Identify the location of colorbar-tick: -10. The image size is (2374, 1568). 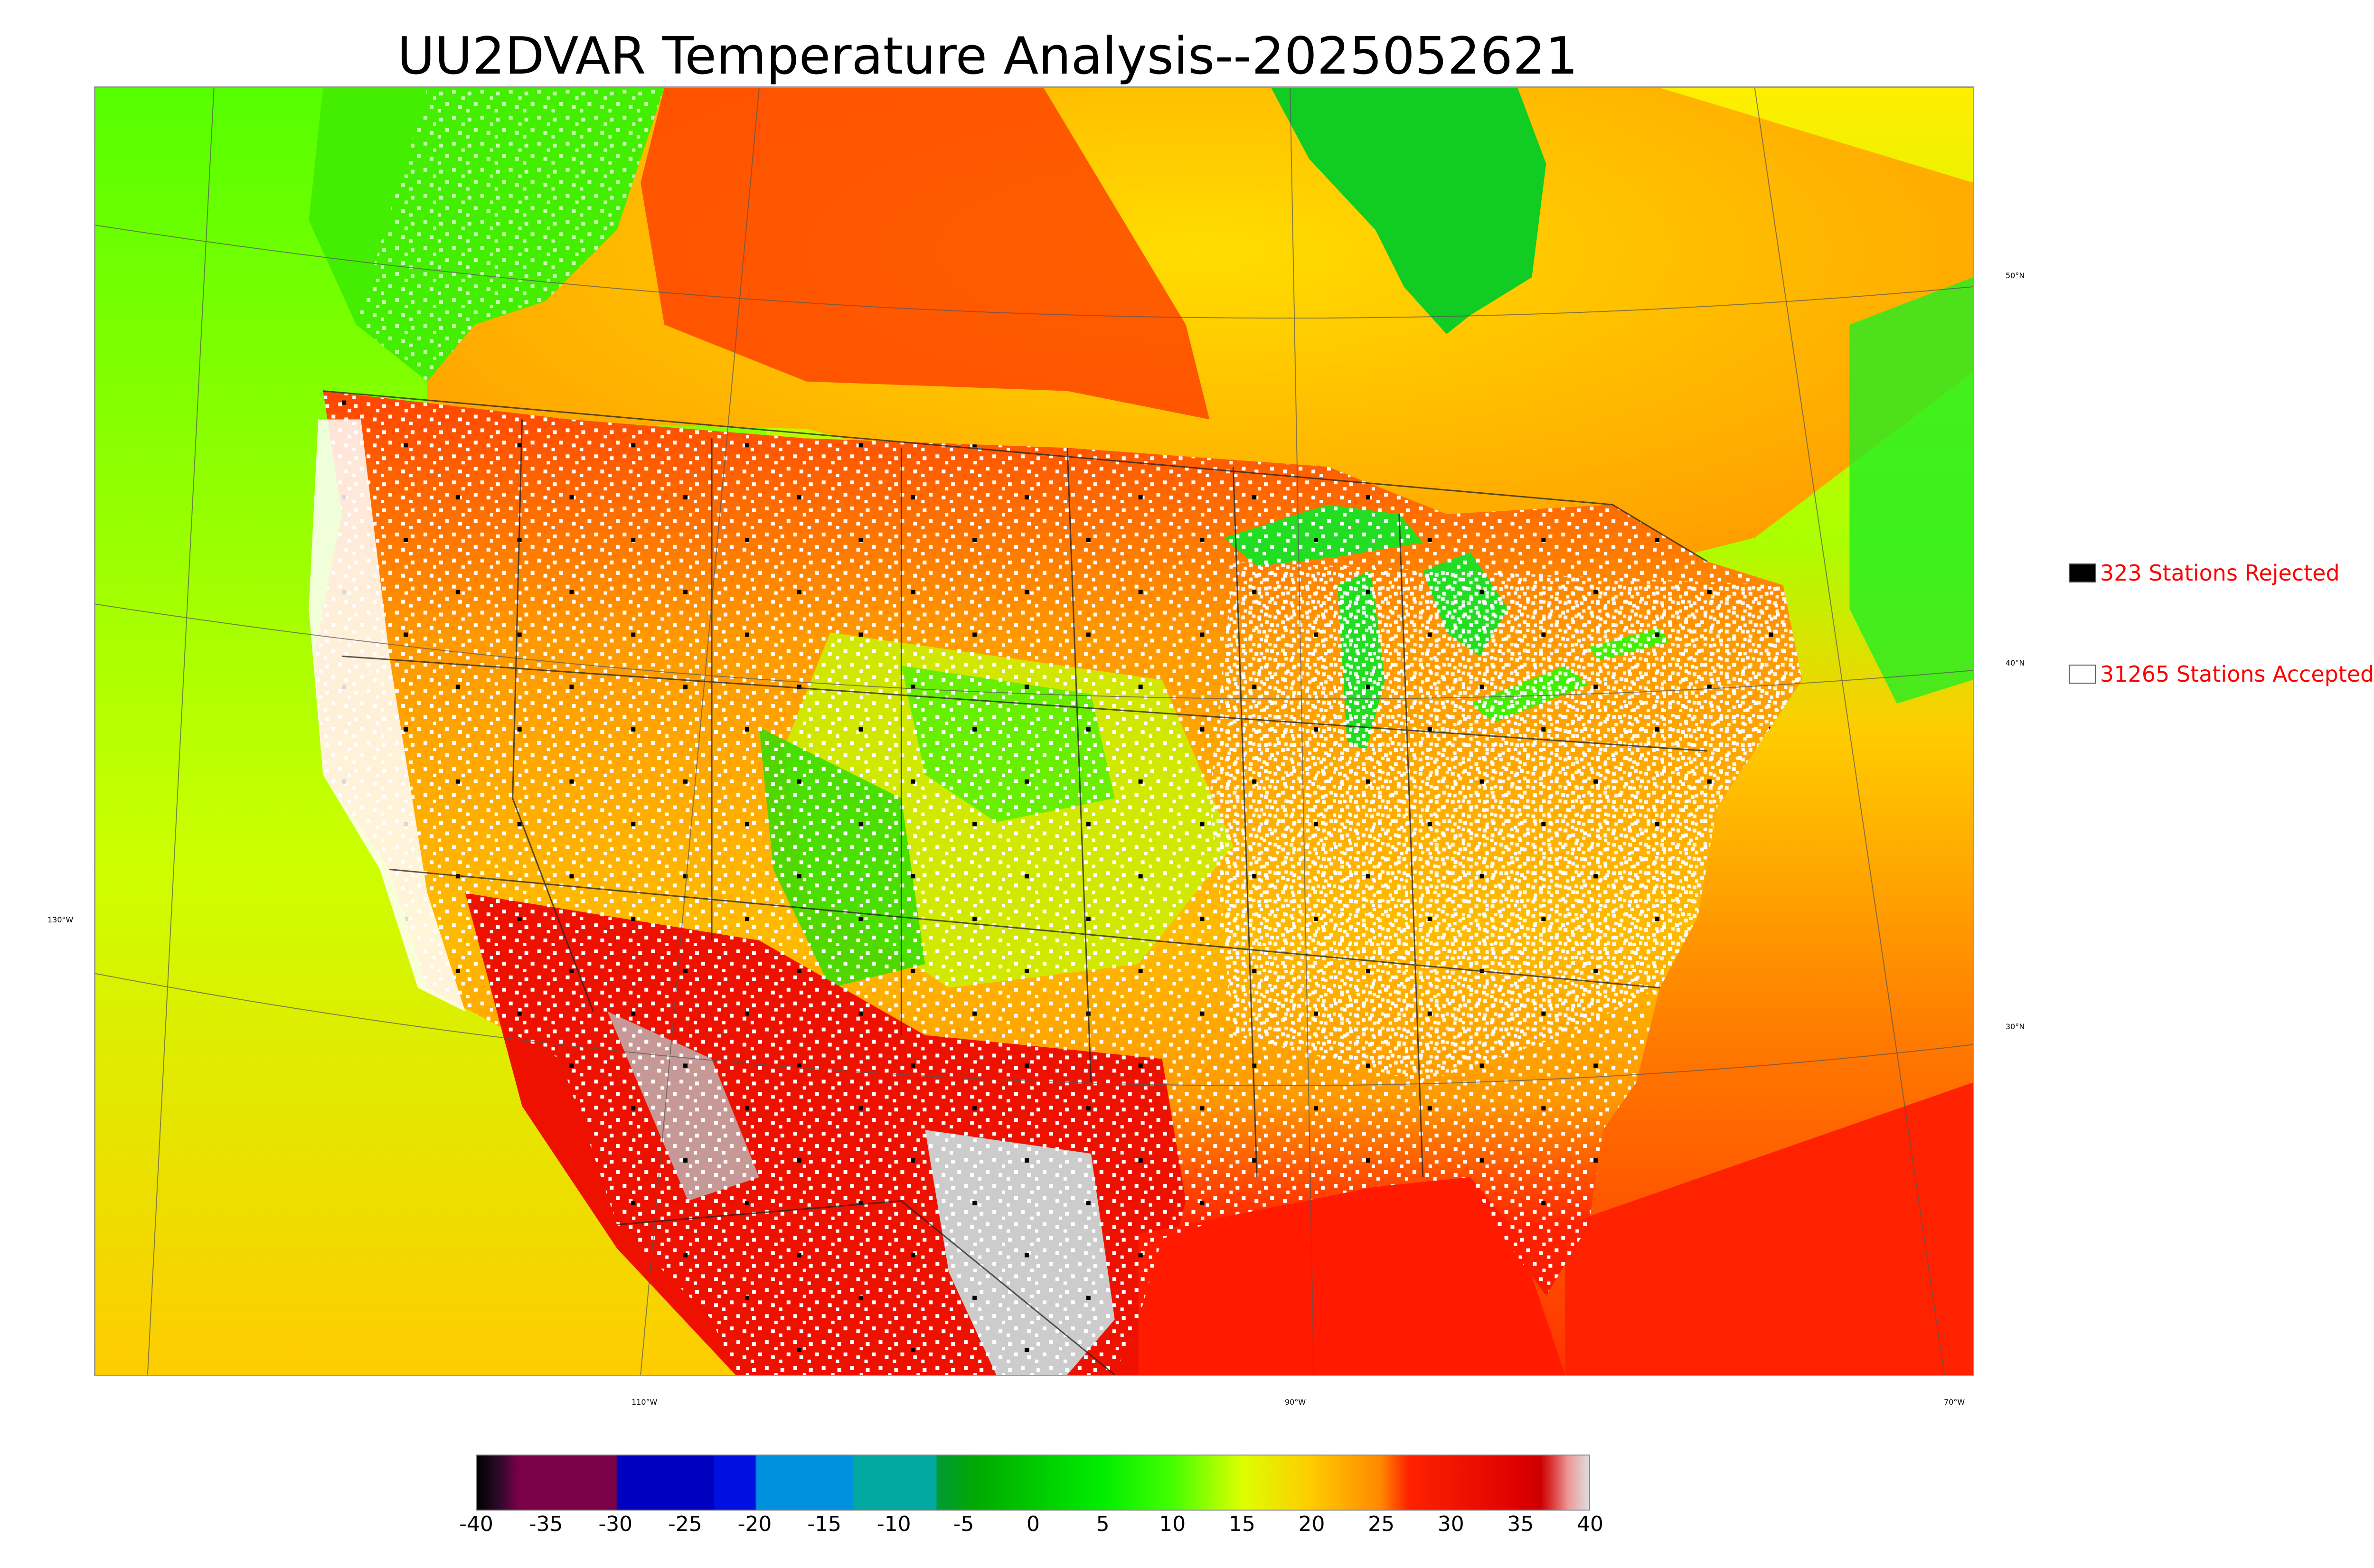
(893, 1524).